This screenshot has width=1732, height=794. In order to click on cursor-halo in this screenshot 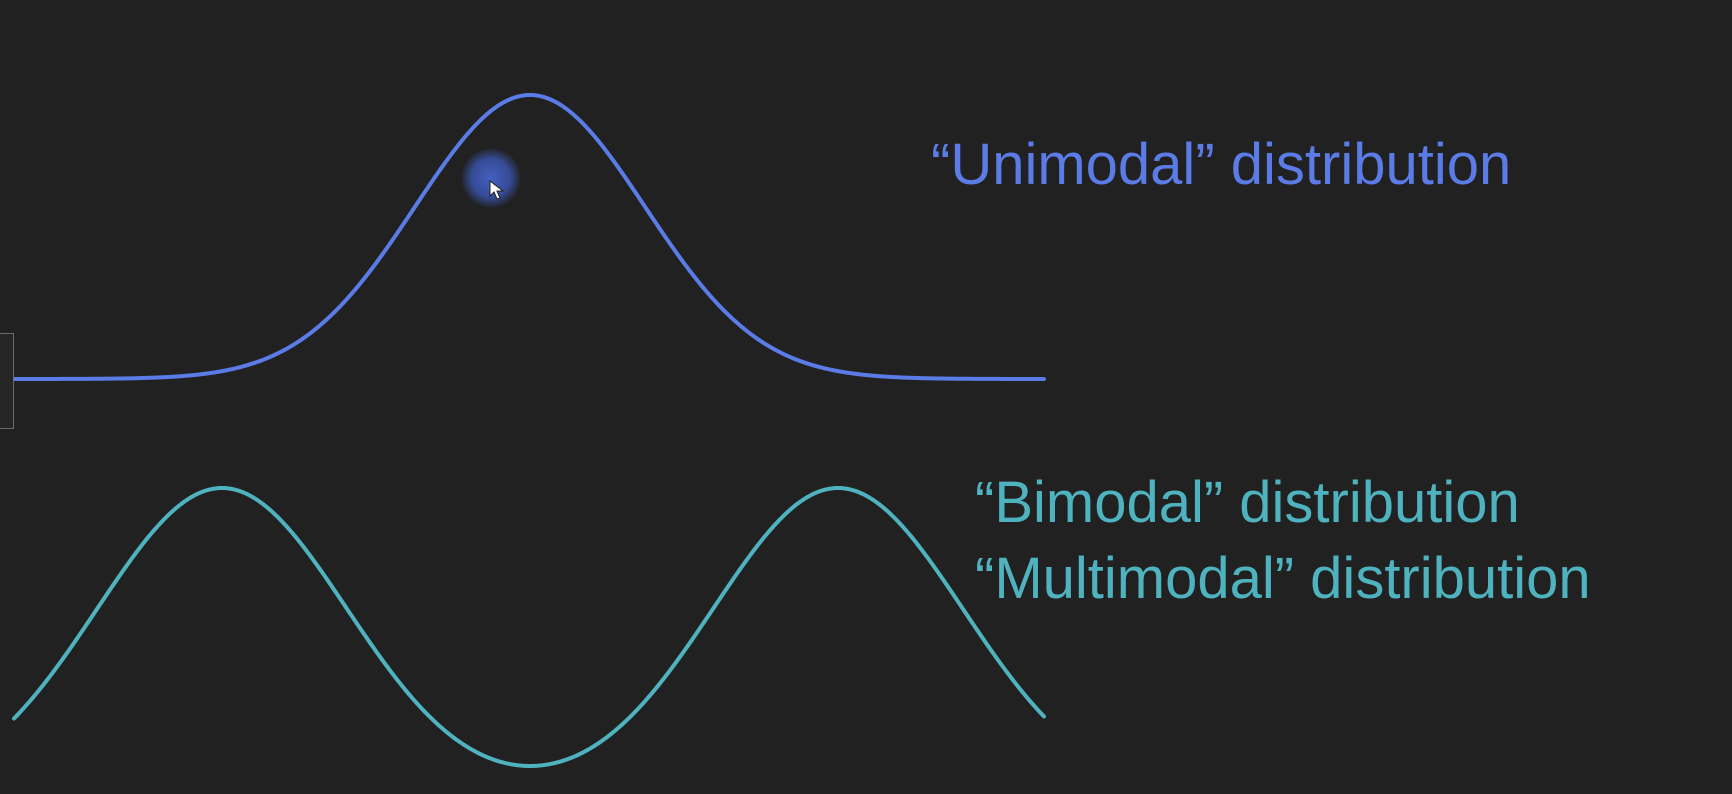, I will do `click(491, 178)`.